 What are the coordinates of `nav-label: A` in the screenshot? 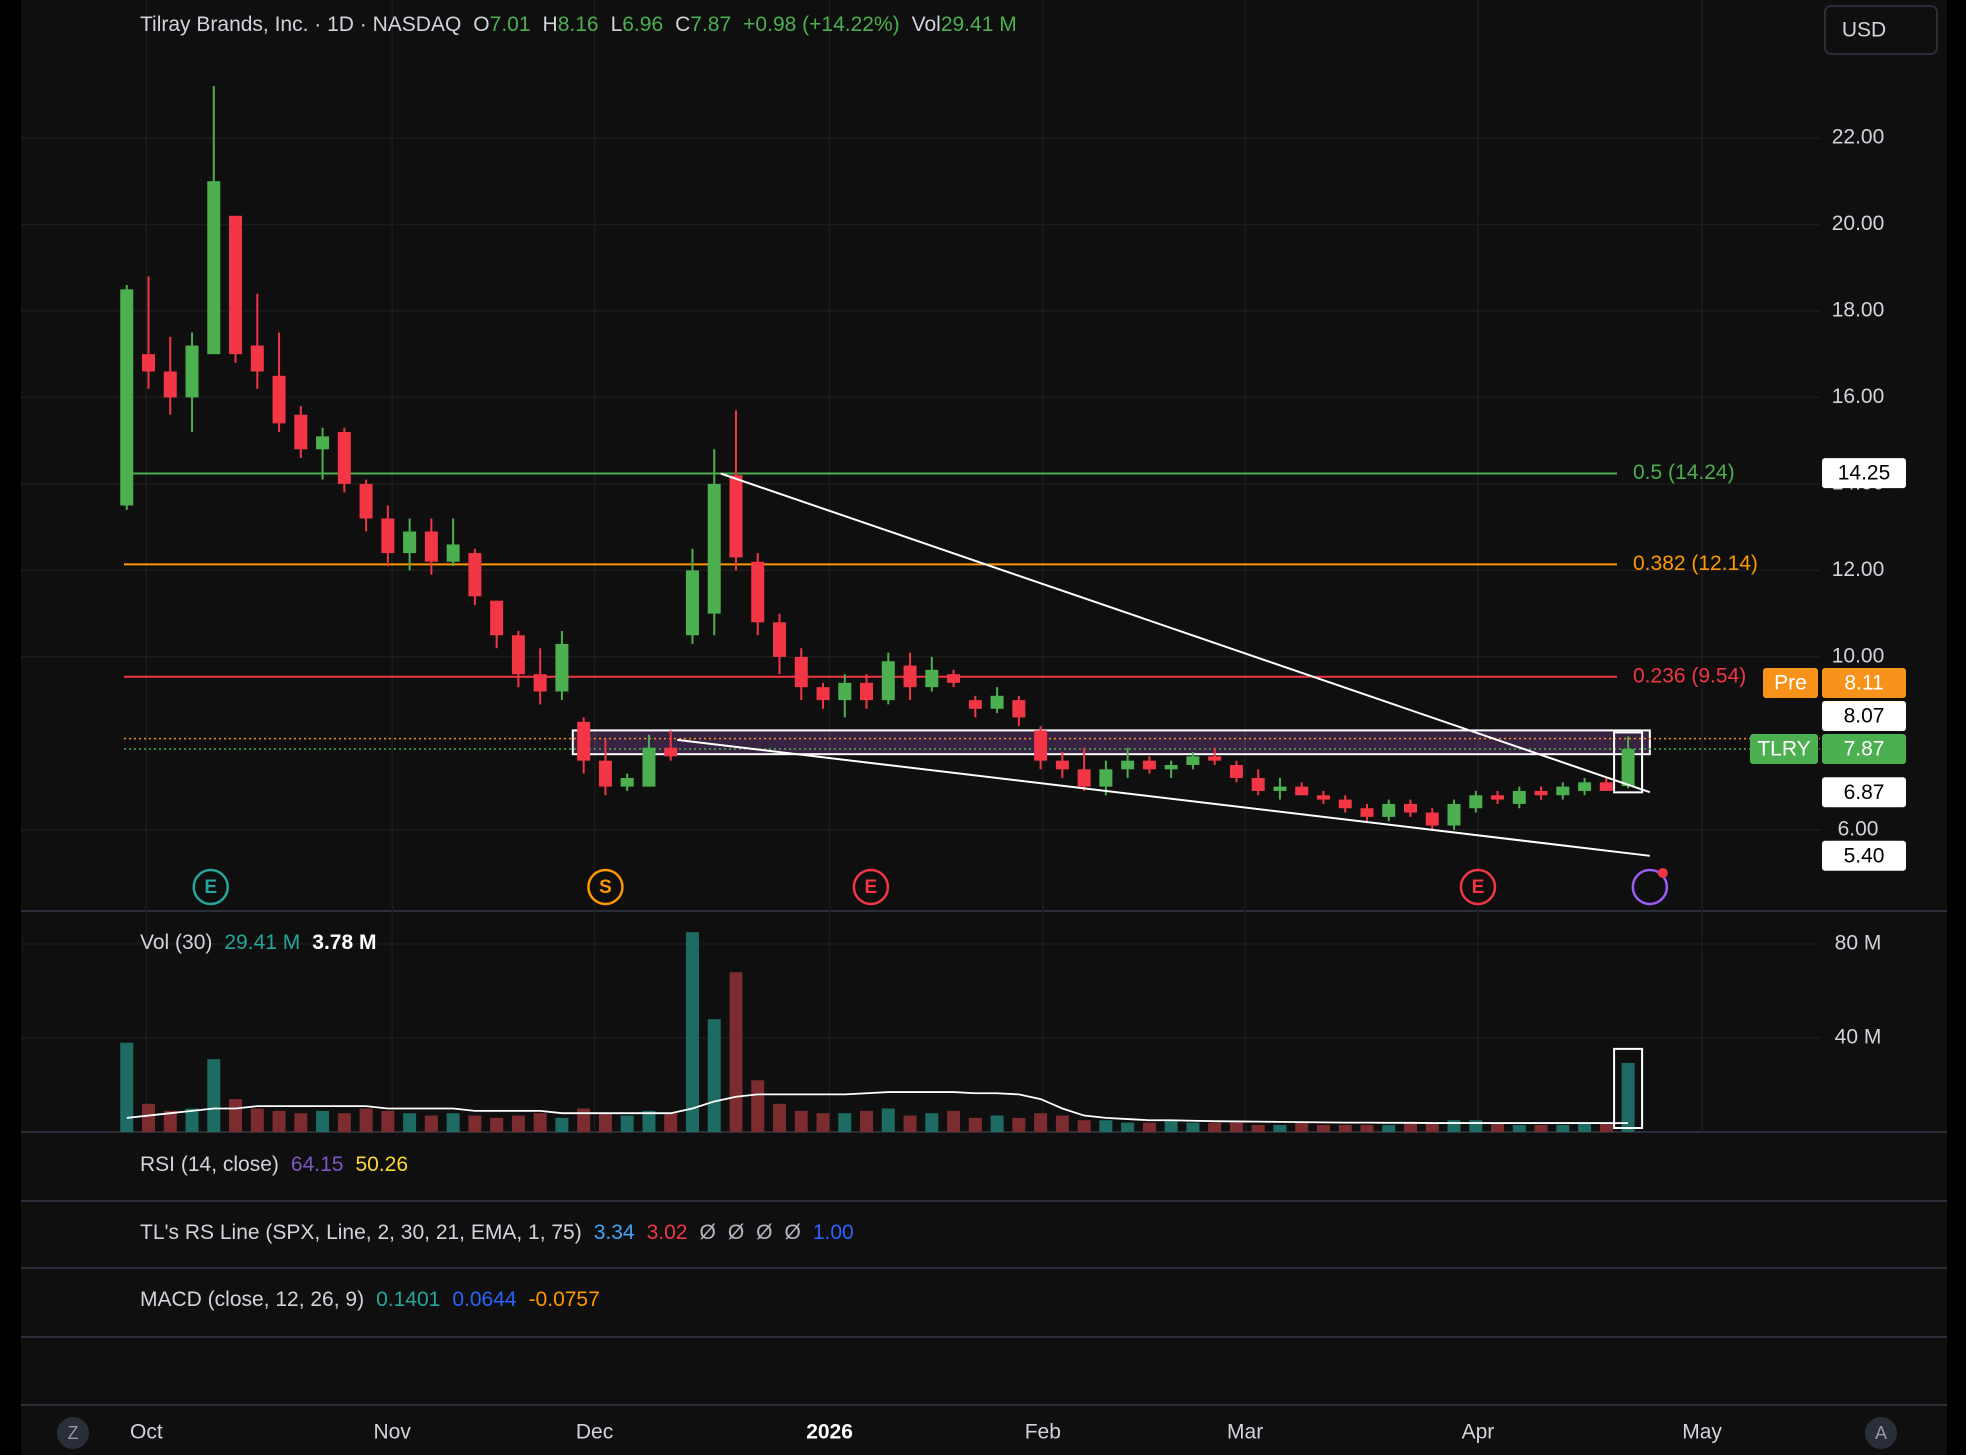 It's located at (1881, 1433).